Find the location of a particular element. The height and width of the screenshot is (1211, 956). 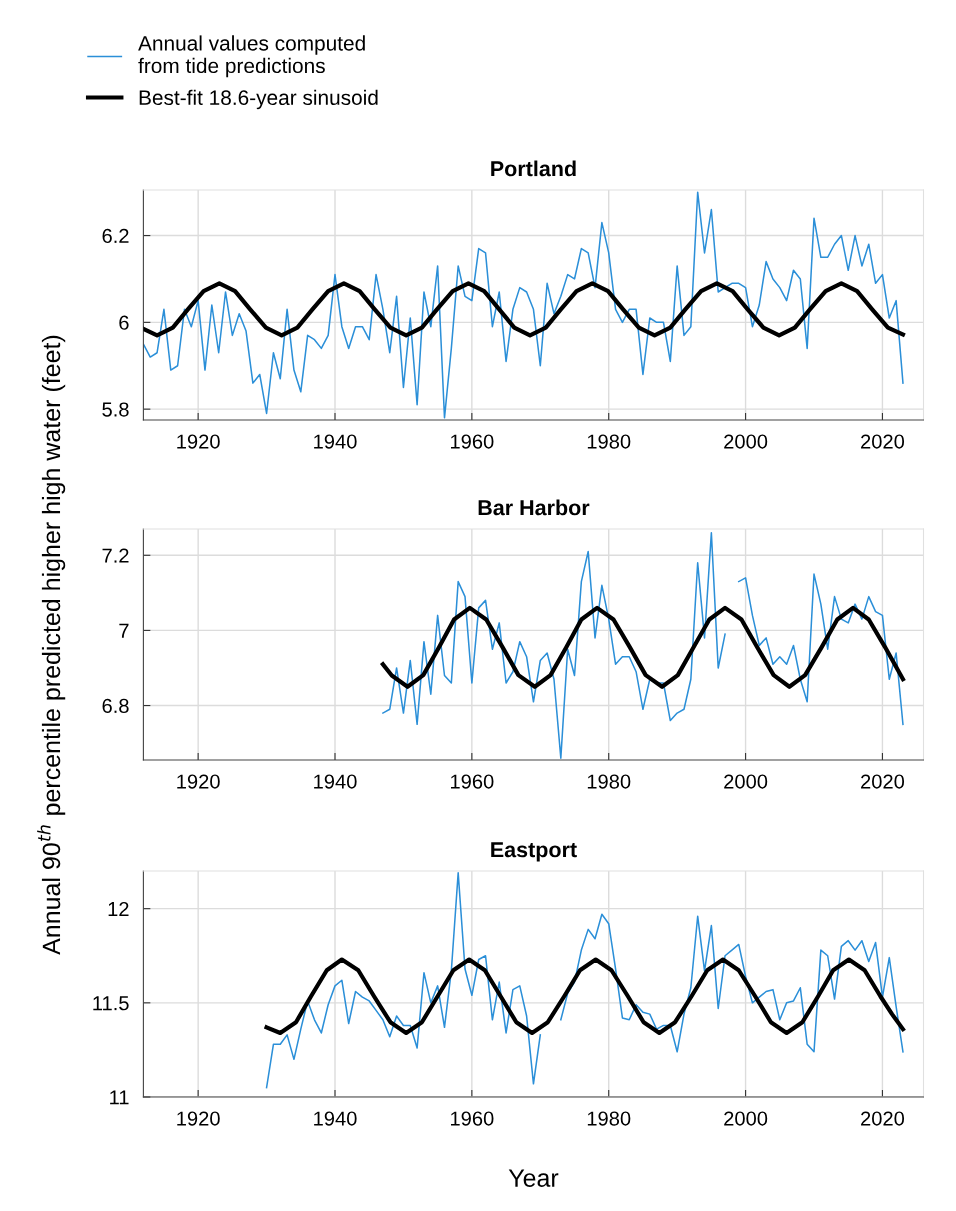

y-tick-label: 6.8 is located at coordinates (115, 706).